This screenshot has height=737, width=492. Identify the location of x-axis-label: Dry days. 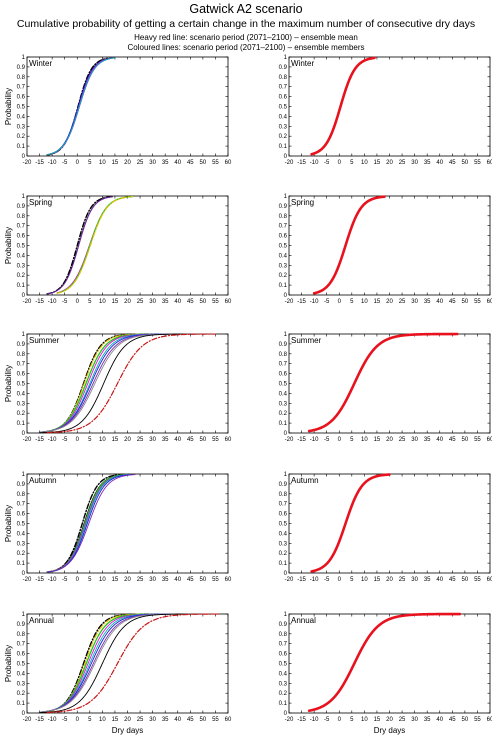
(390, 730).